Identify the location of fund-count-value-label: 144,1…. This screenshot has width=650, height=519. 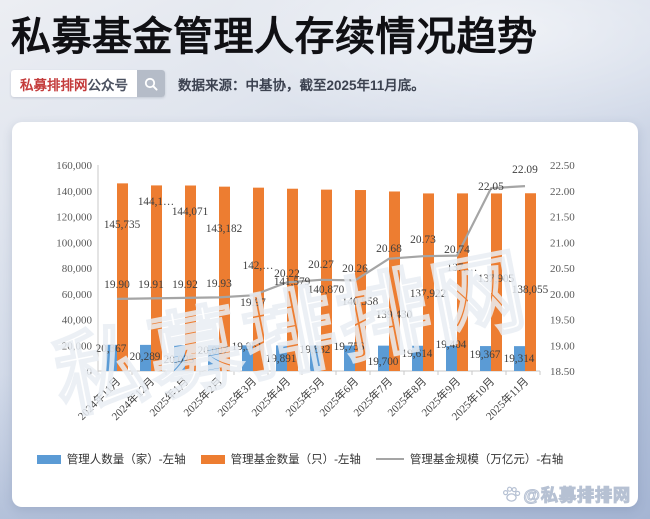
(156, 202).